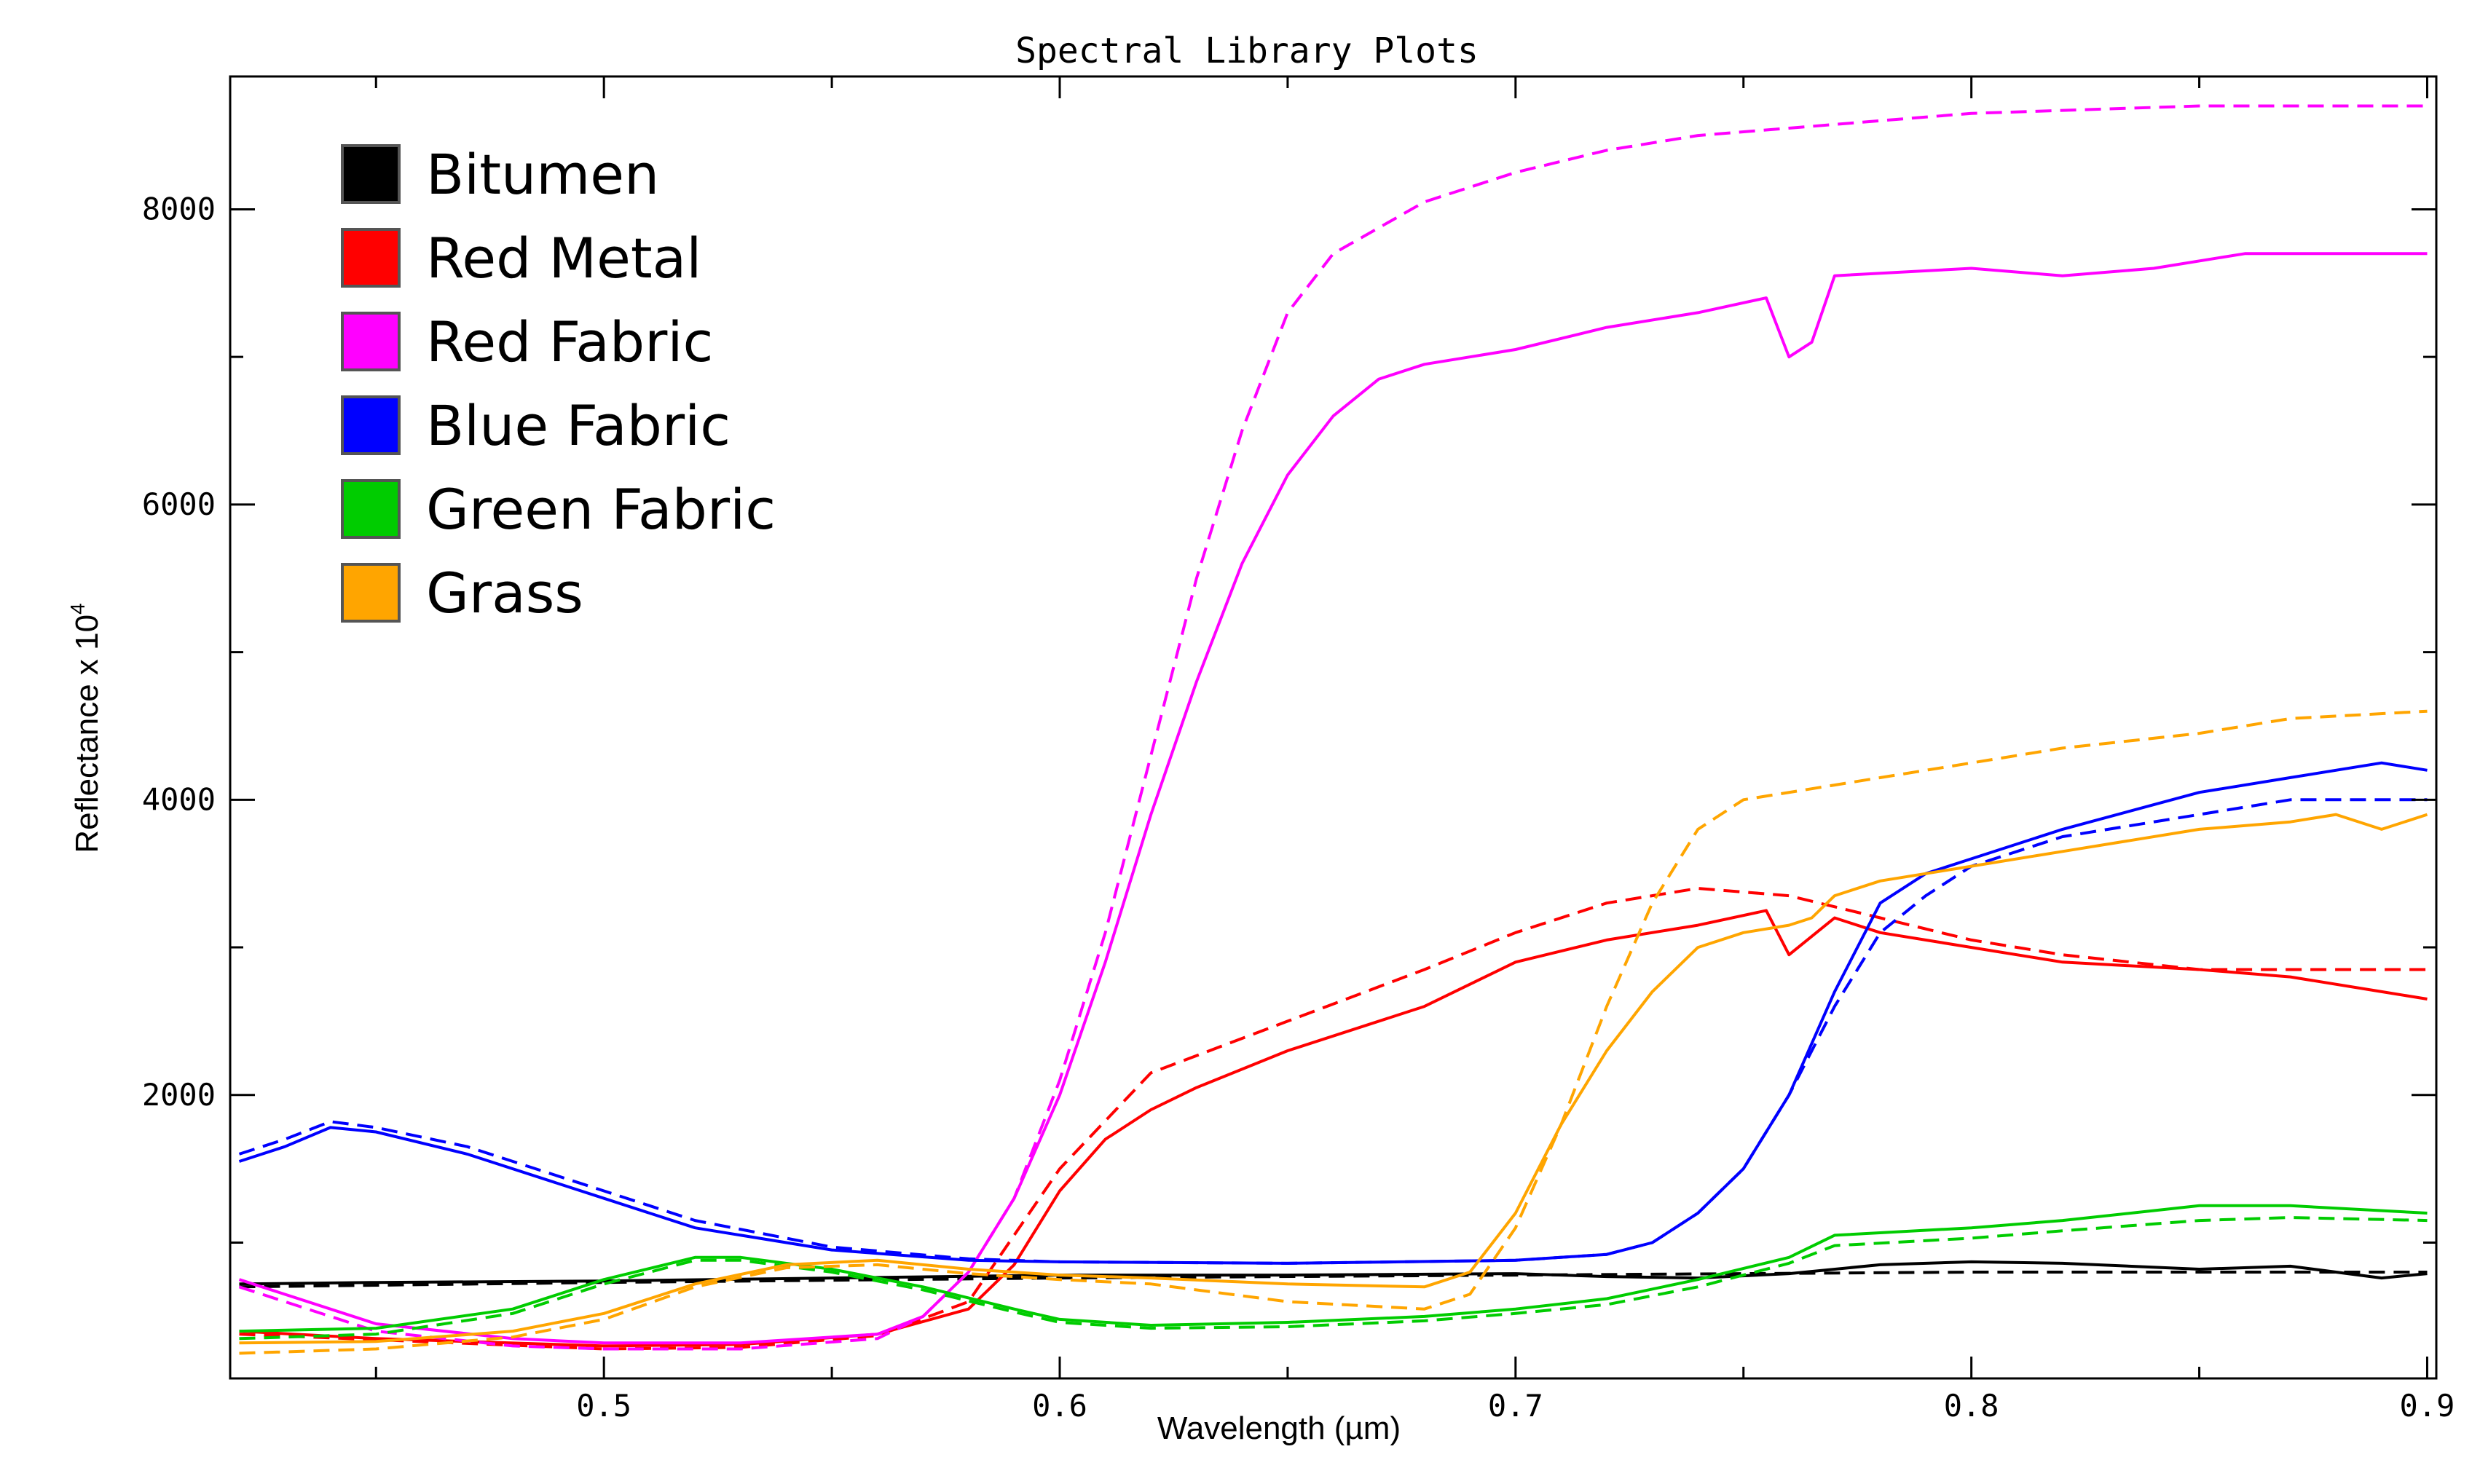 This screenshot has width=2480, height=1484. I want to click on legend-label-blue-fabric: Blue Fabric, so click(578, 425).